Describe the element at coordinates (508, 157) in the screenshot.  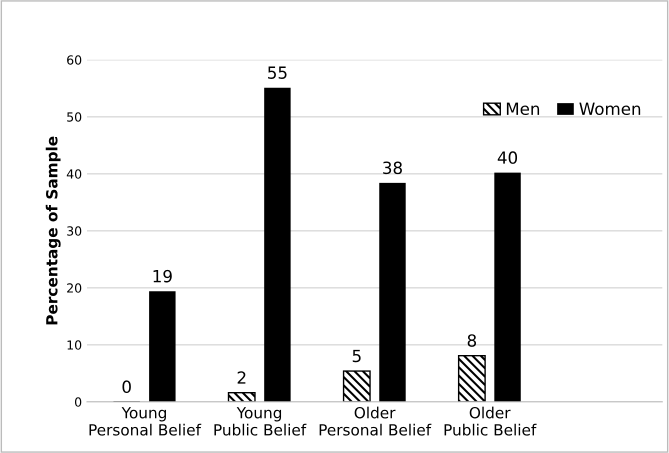
I see `data-label: 40` at that location.